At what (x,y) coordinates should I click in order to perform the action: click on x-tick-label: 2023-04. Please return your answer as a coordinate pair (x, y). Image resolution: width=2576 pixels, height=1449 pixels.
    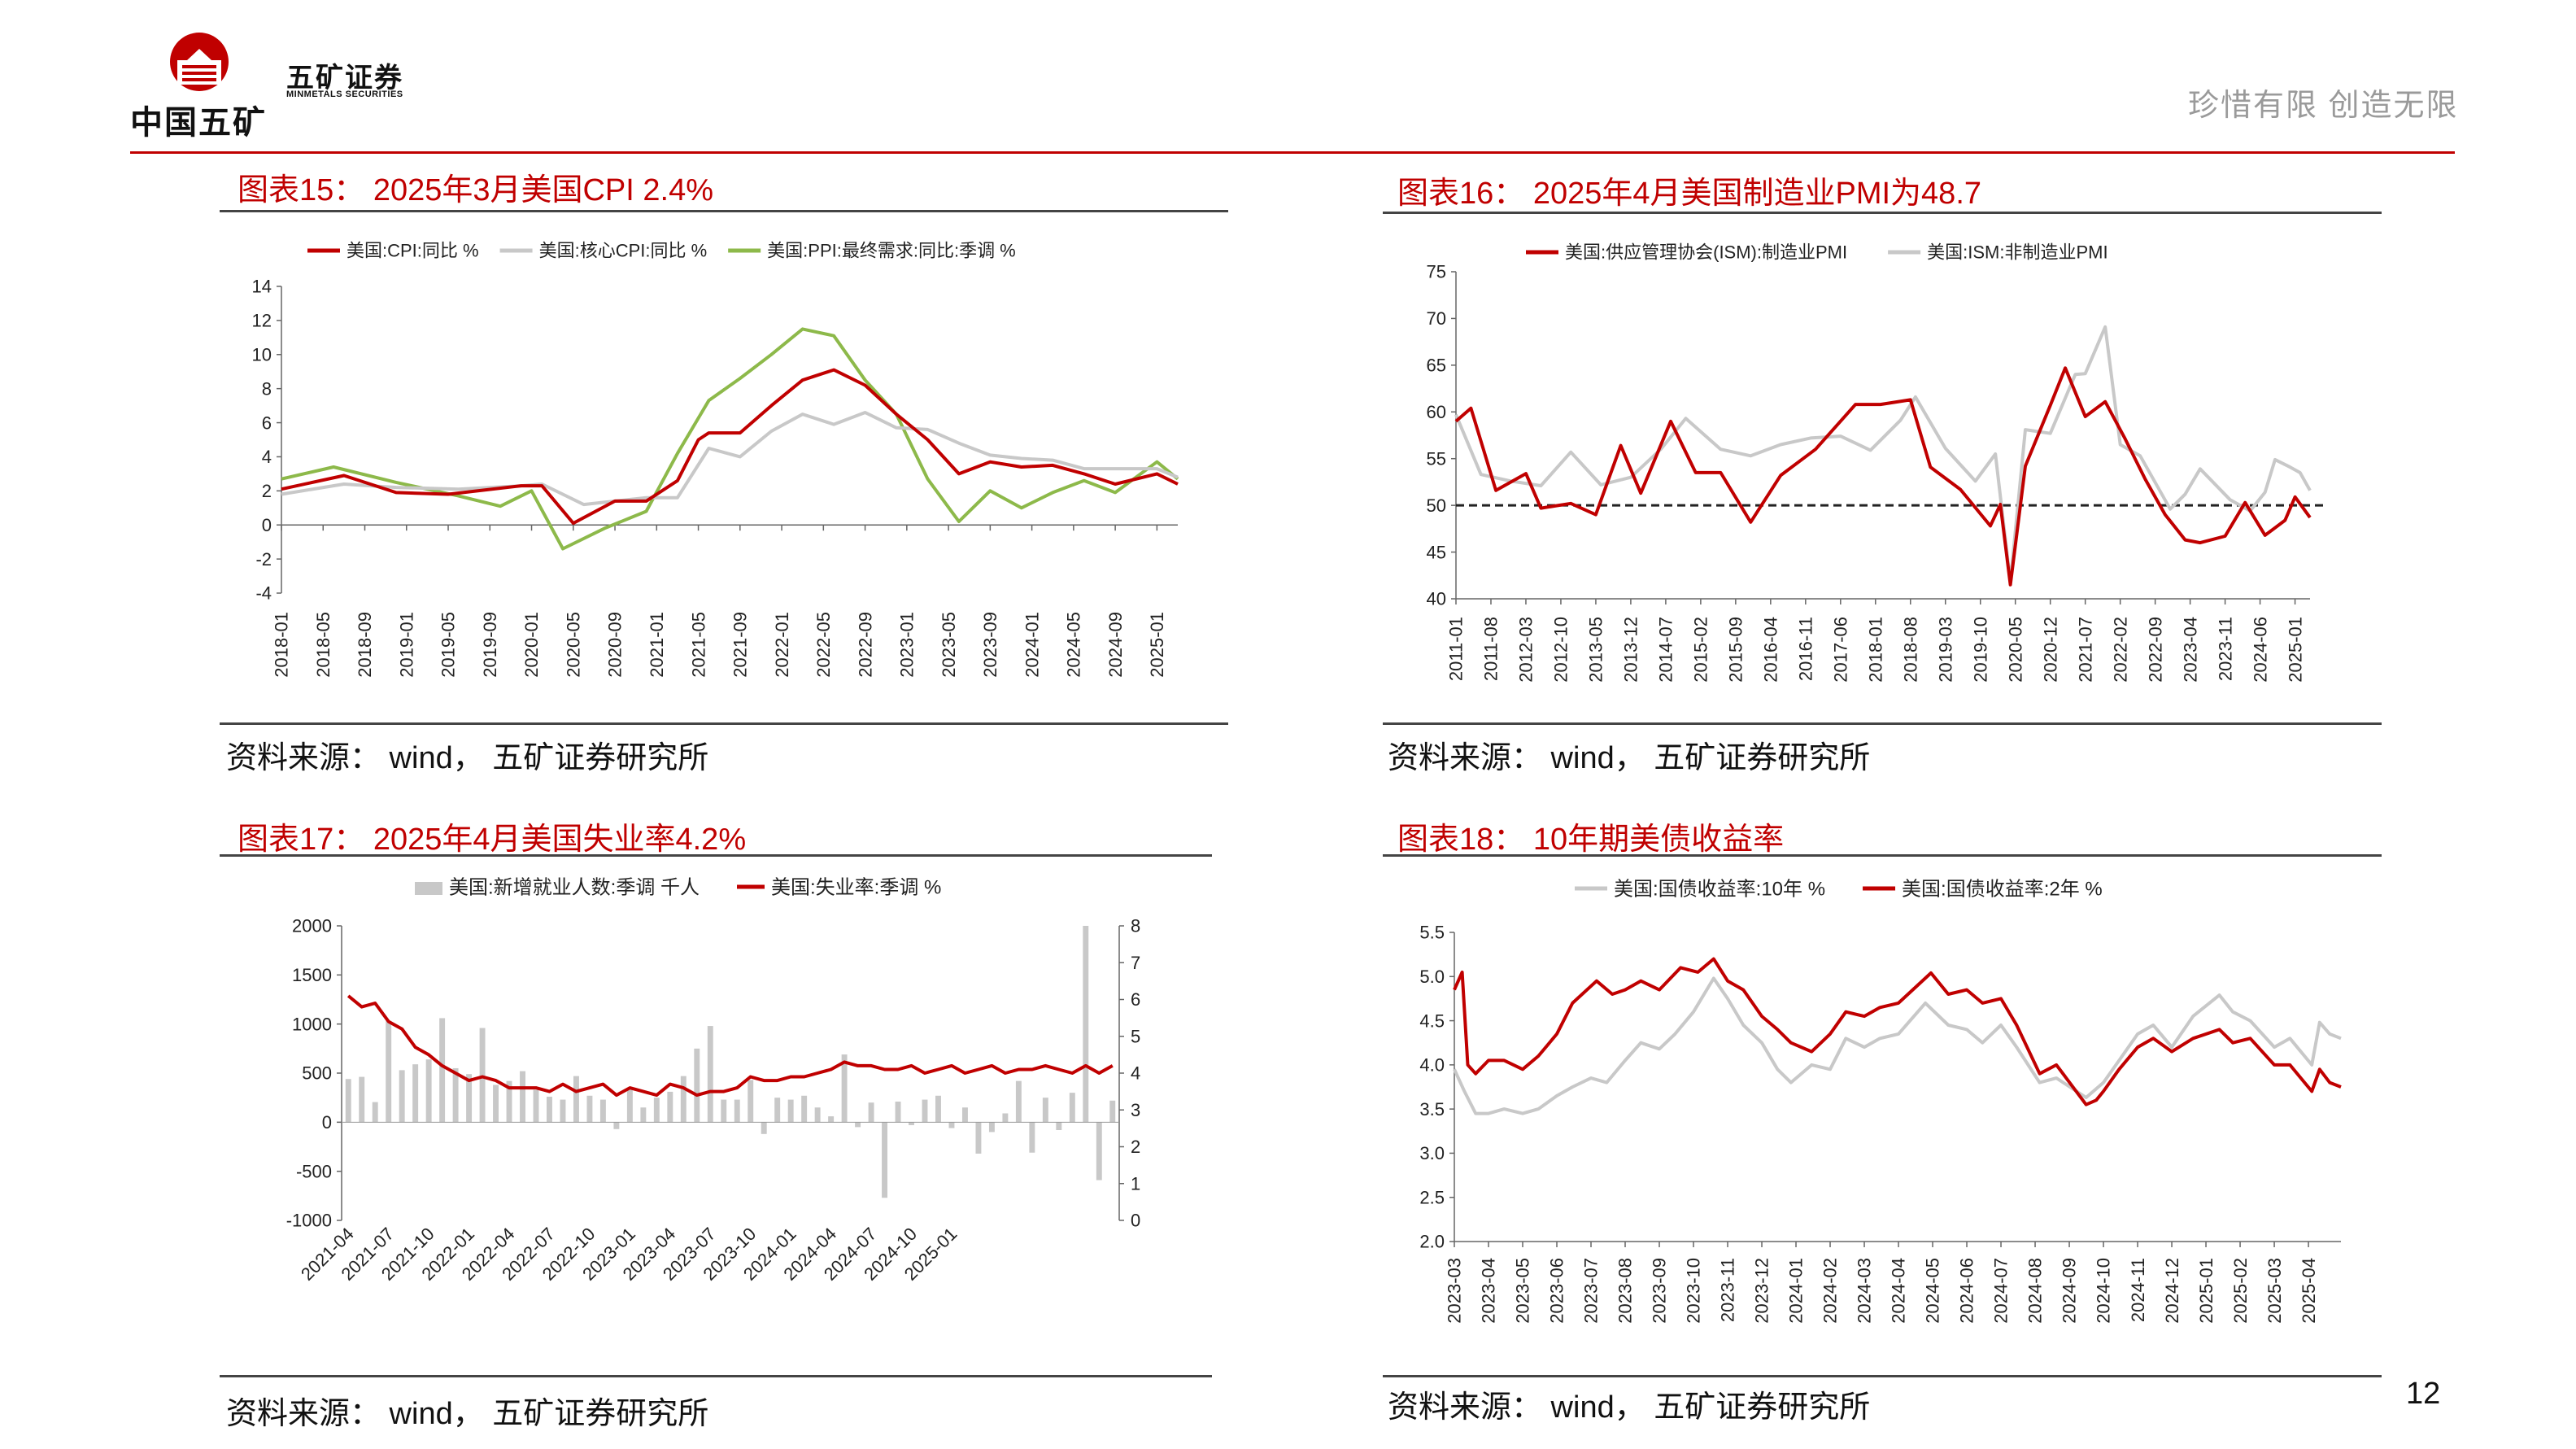
    Looking at the image, I should click on (2190, 650).